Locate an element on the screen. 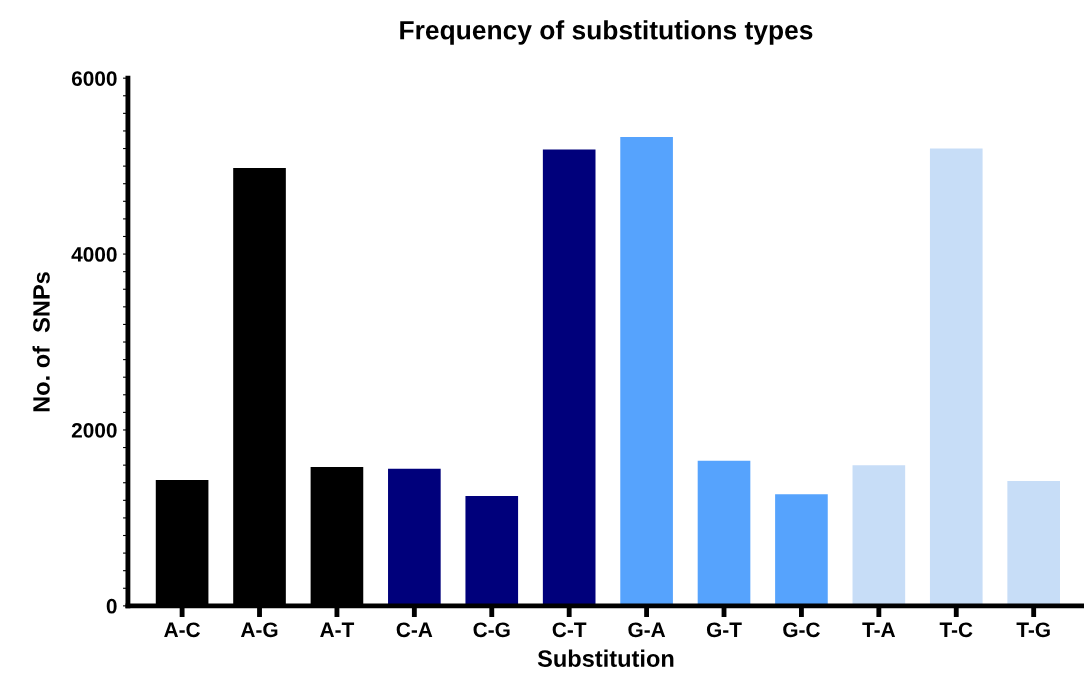 The image size is (1084, 698). y-tick-label: 2000 is located at coordinates (94, 430).